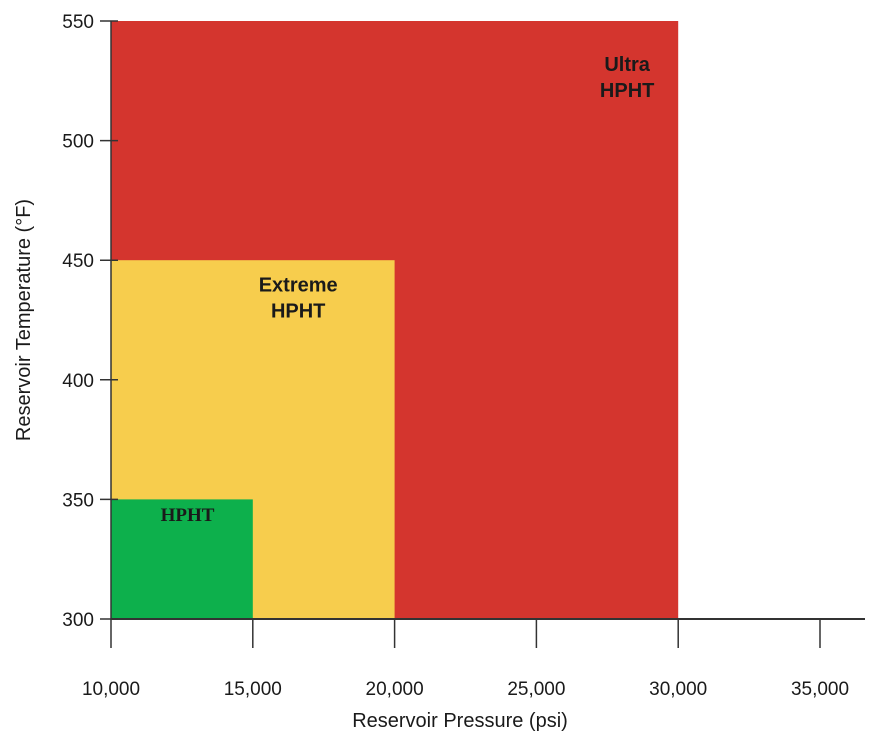 This screenshot has width=870, height=741. What do you see at coordinates (627, 65) in the screenshot?
I see `ultra-hpht-region-label-line-0: Ultra` at bounding box center [627, 65].